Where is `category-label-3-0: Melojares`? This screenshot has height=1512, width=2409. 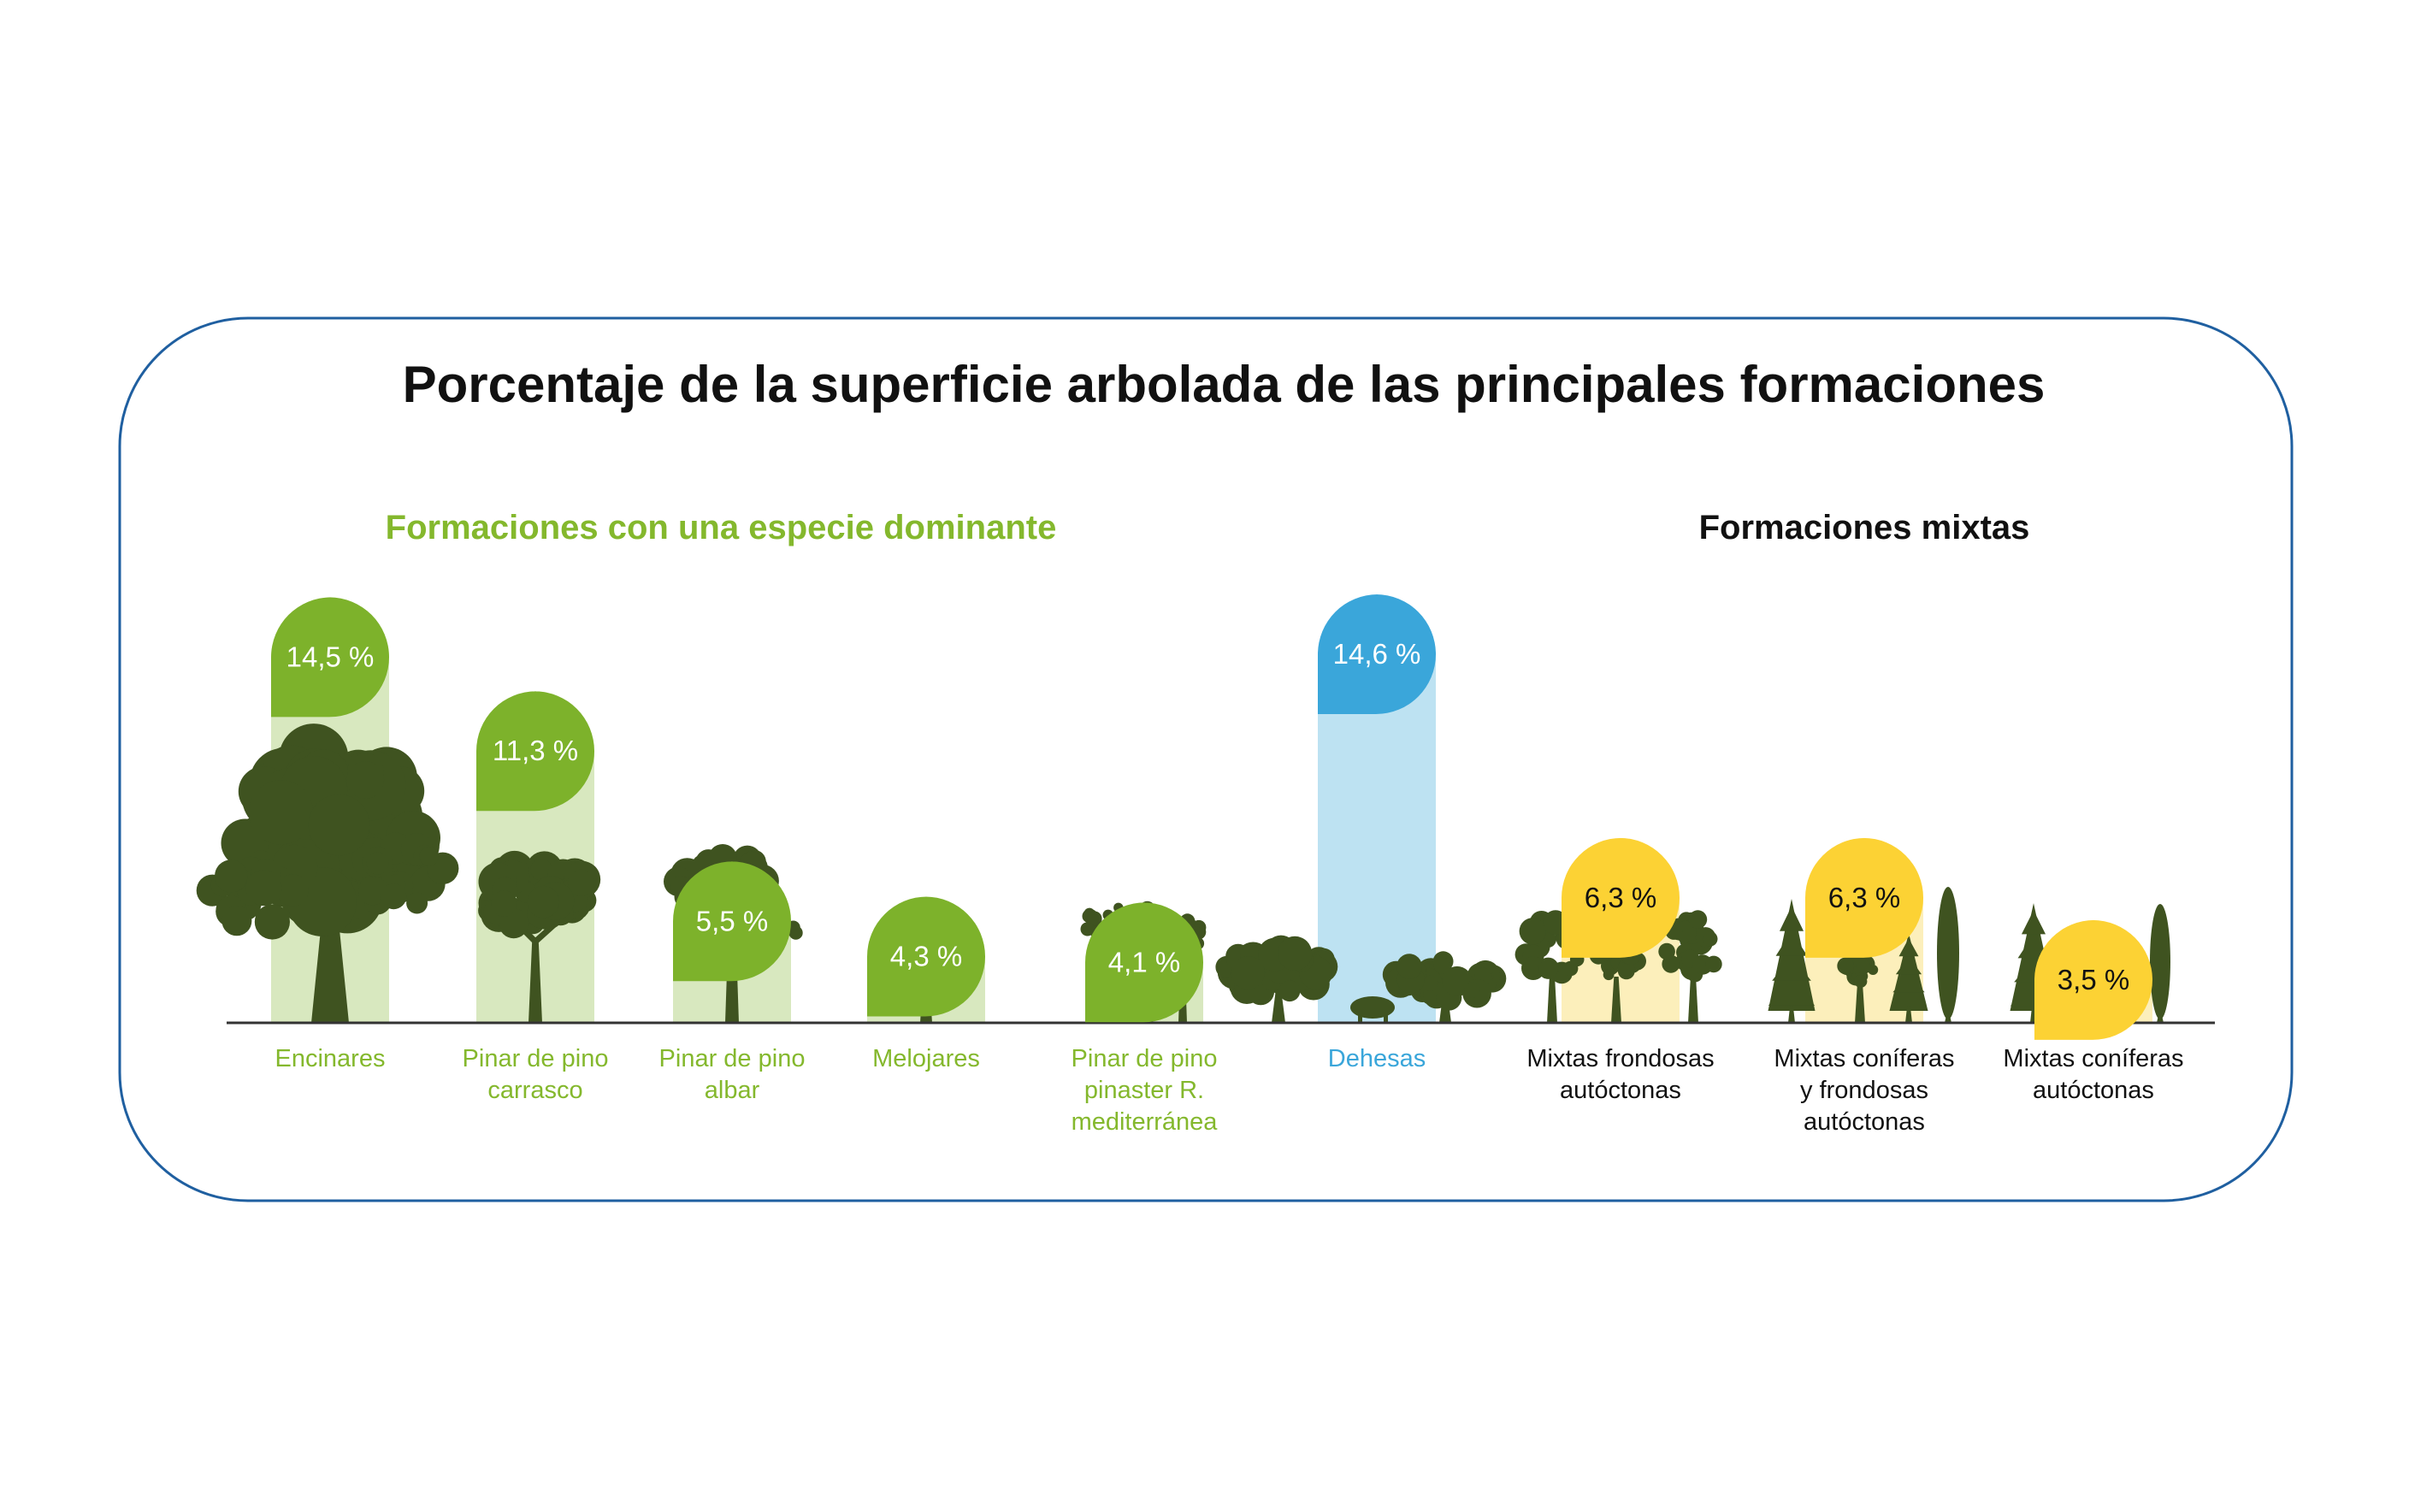
category-label-3-0: Melojares is located at coordinates (926, 1058).